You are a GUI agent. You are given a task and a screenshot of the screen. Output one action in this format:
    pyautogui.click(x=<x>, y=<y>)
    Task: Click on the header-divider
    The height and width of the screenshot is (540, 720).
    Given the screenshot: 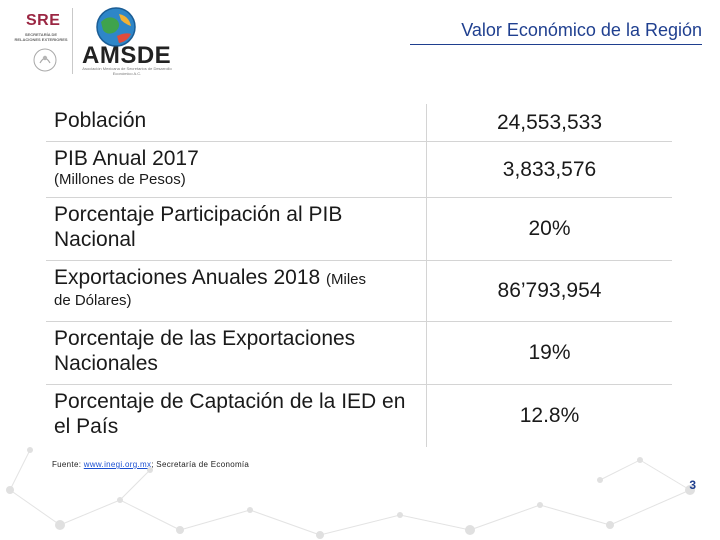 What is the action you would take?
    pyautogui.click(x=72, y=41)
    